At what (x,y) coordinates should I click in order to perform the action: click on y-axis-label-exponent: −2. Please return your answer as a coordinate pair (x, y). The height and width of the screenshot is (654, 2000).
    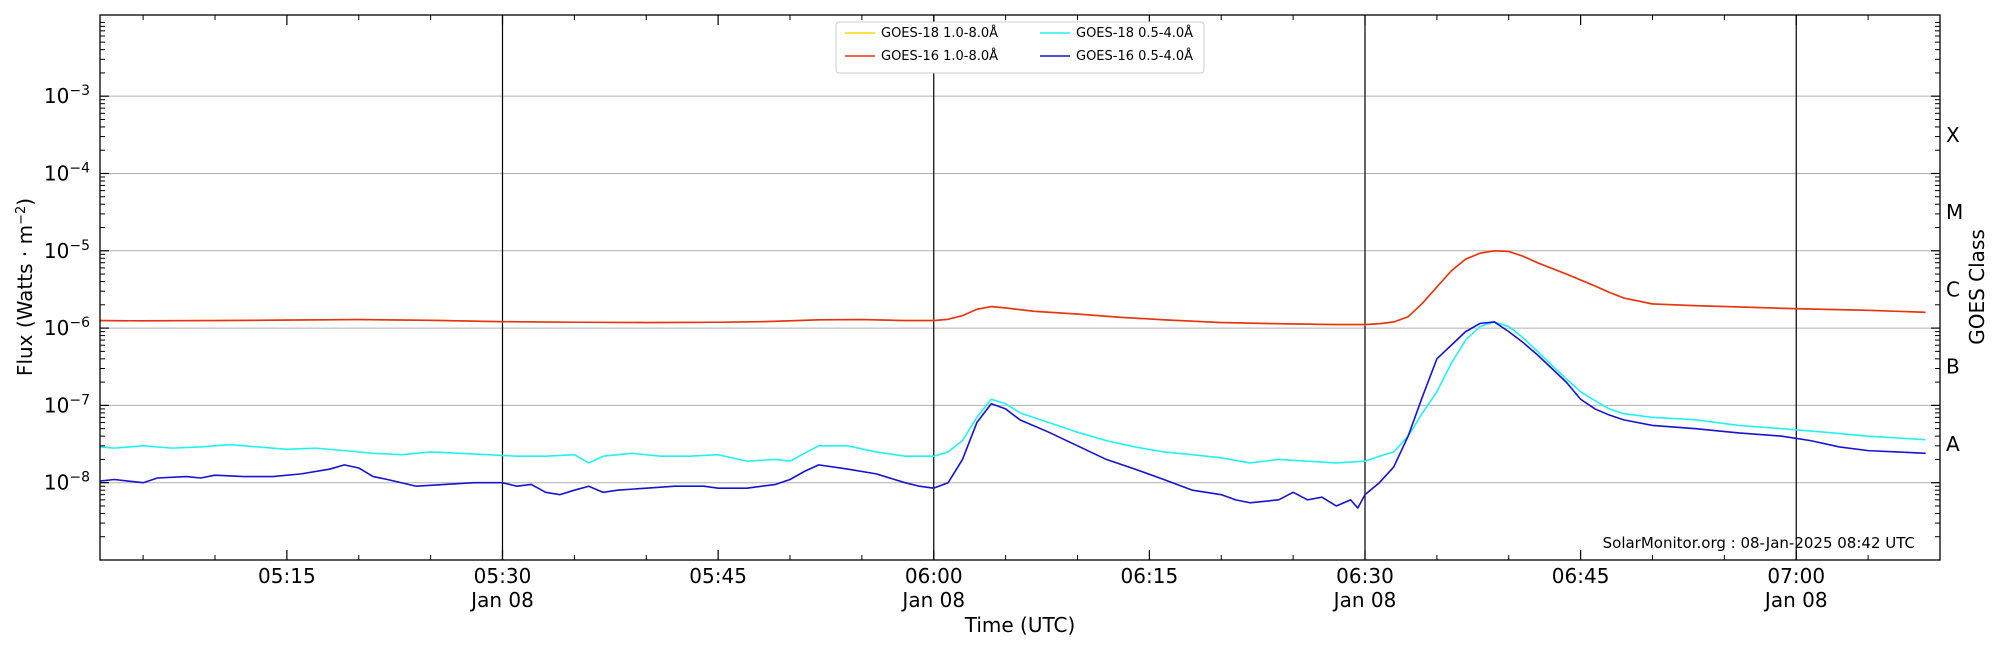
    Looking at the image, I should click on (21, 215).